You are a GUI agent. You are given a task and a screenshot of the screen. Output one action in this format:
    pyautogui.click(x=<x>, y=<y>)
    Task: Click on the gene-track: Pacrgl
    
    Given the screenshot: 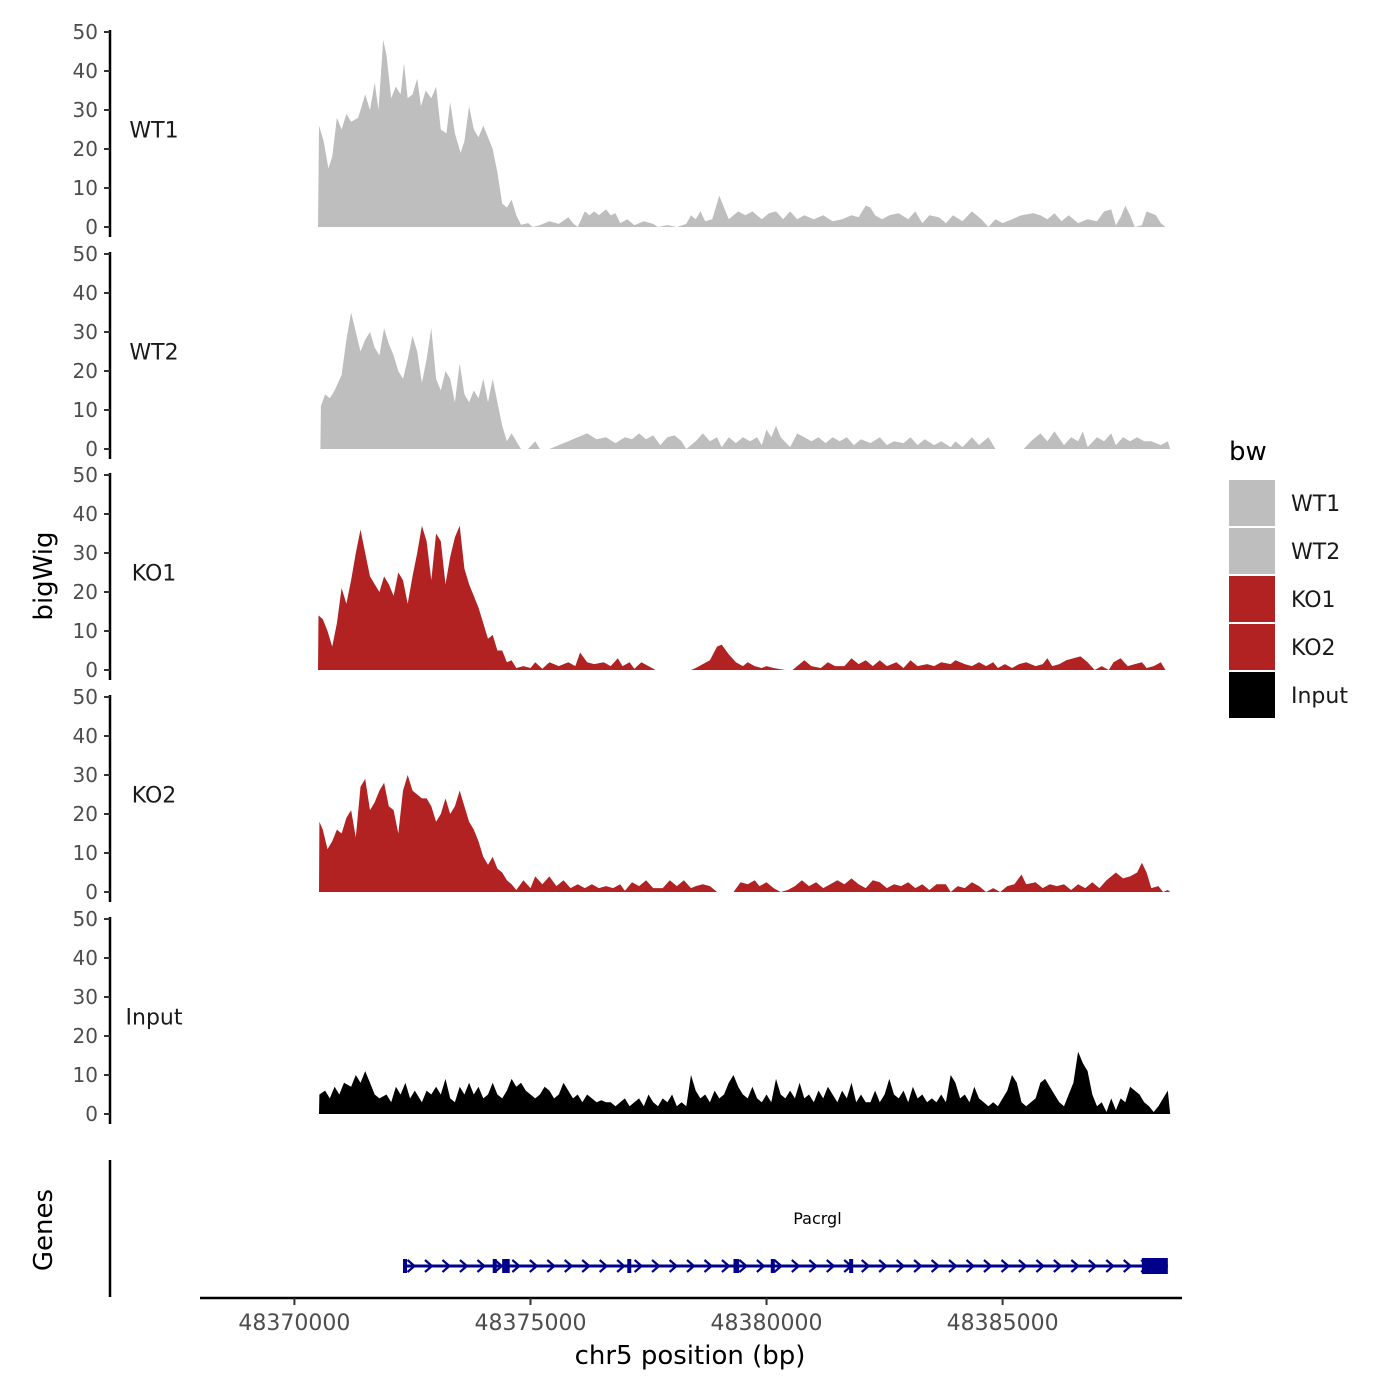 What is the action you would take?
    pyautogui.click(x=638, y=1228)
    